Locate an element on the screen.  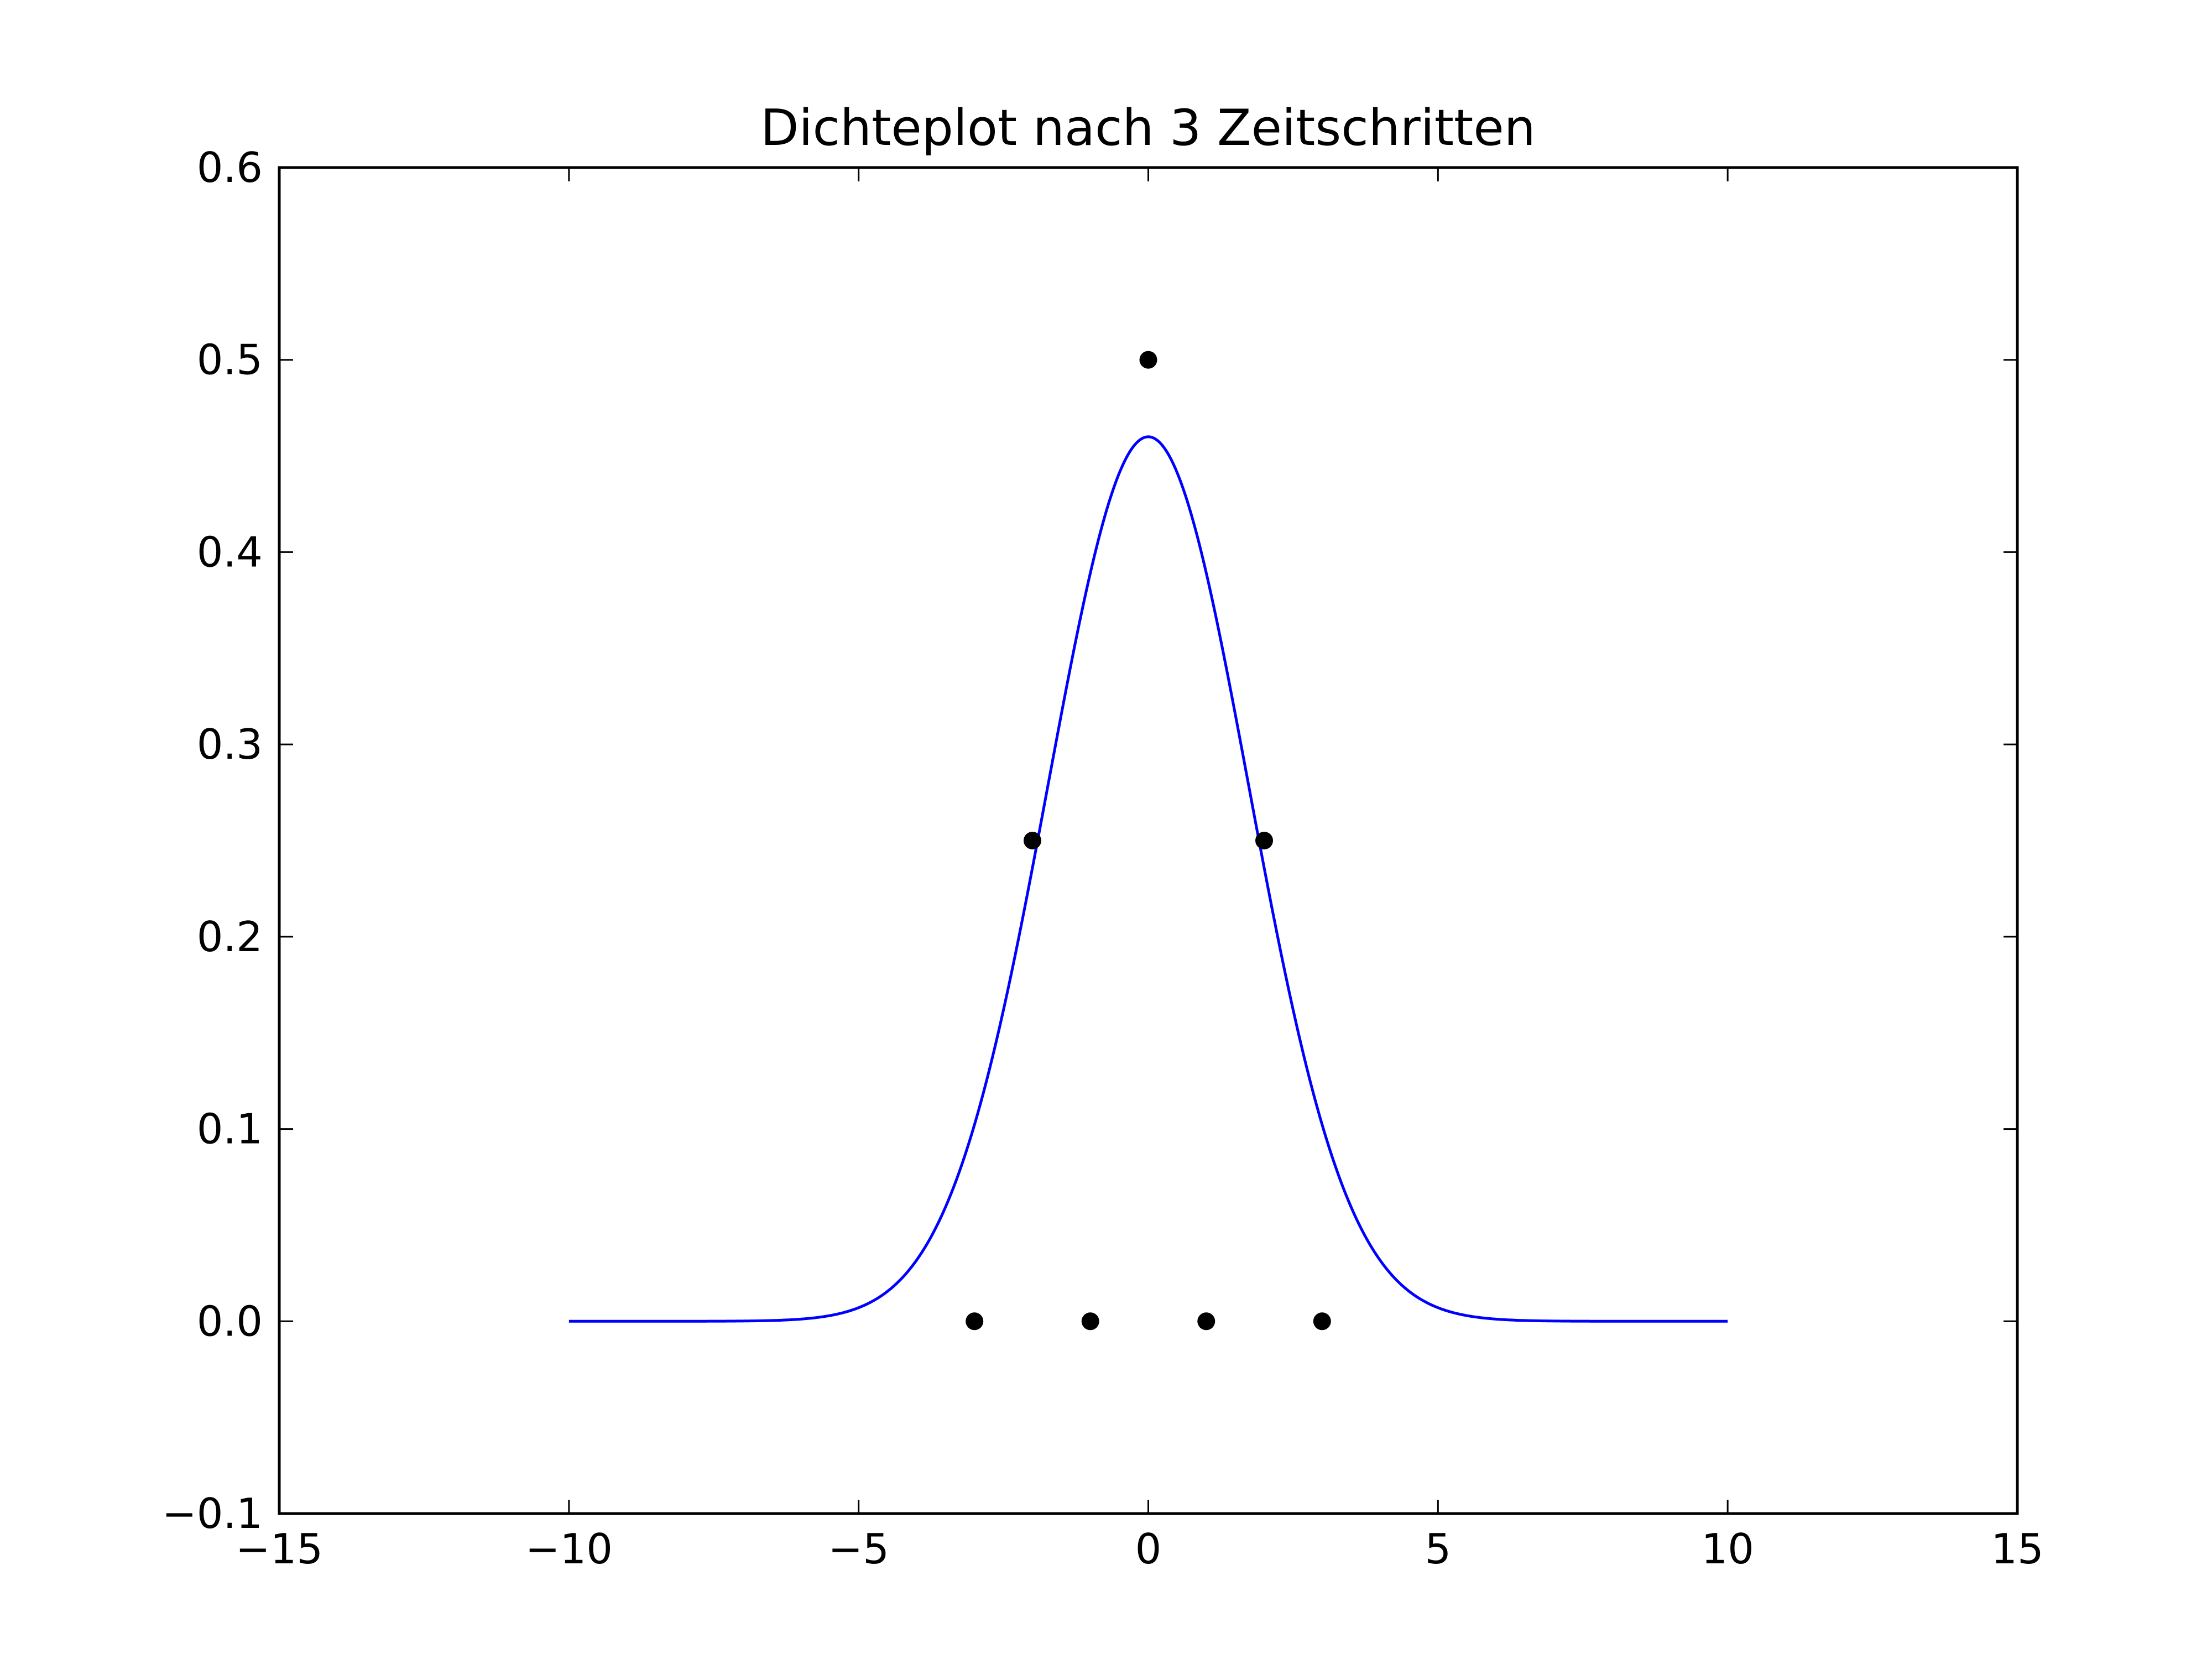
y-tick-label: 0.4 is located at coordinates (230, 552).